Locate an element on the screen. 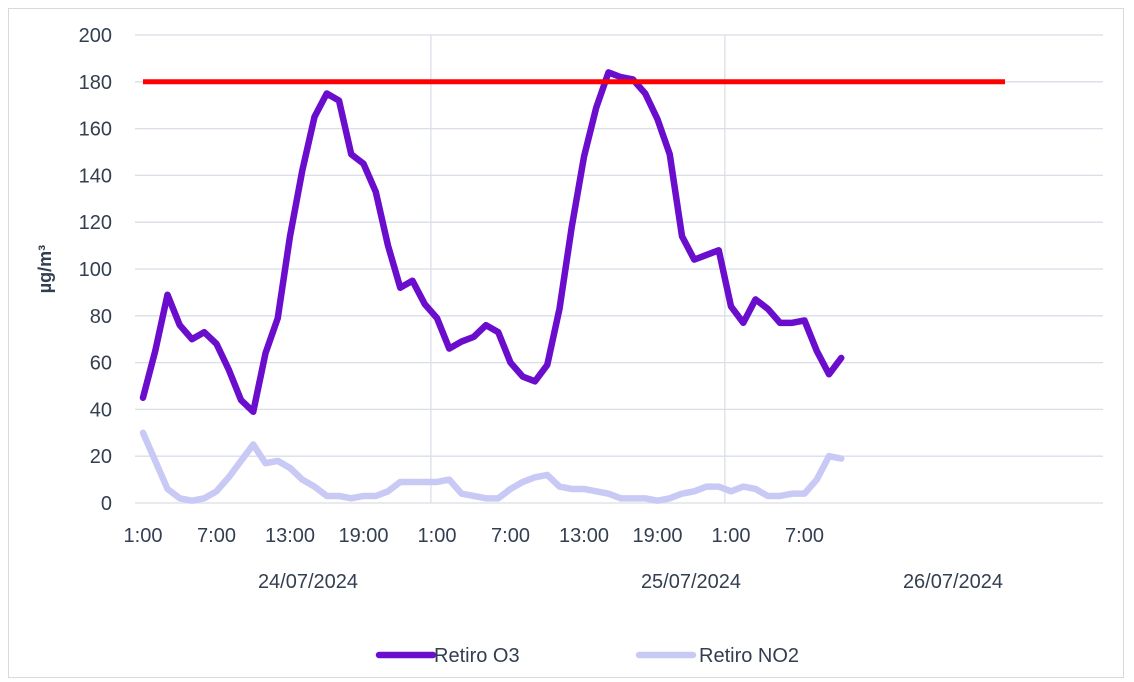 The width and height of the screenshot is (1134, 682). y-tick-label: 80 is located at coordinates (101, 317).